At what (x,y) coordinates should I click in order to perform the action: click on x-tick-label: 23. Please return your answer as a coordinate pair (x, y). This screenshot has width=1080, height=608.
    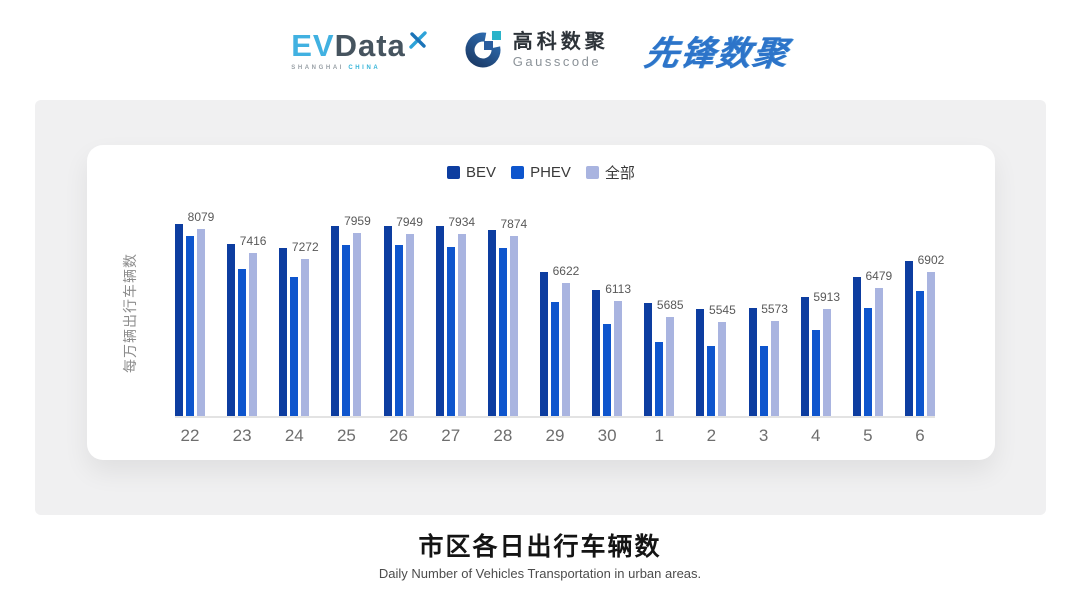
    Looking at the image, I should click on (242, 435).